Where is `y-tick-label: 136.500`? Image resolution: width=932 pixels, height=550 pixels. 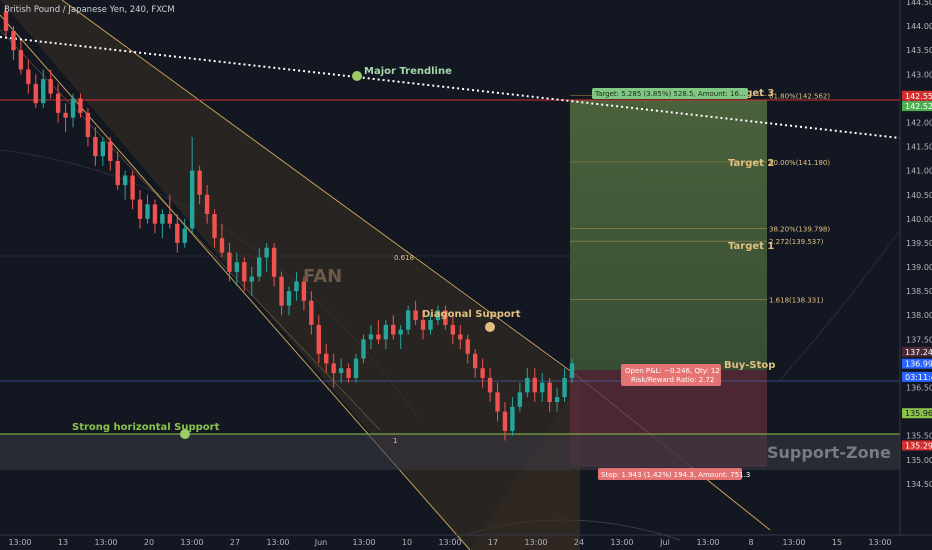 y-tick-label: 136.500 is located at coordinates (919, 388).